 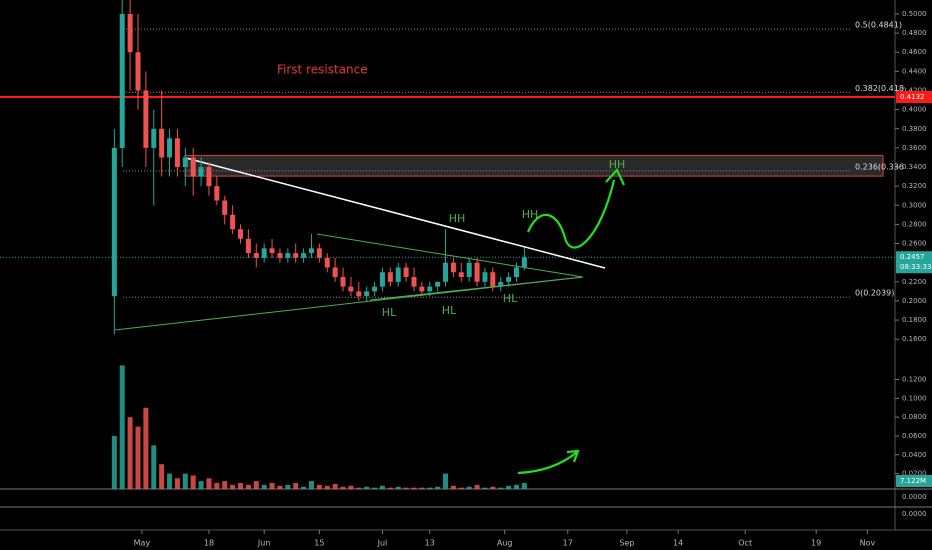 What do you see at coordinates (878, 25) in the screenshot?
I see `fib-label: 0.5(0.4841)` at bounding box center [878, 25].